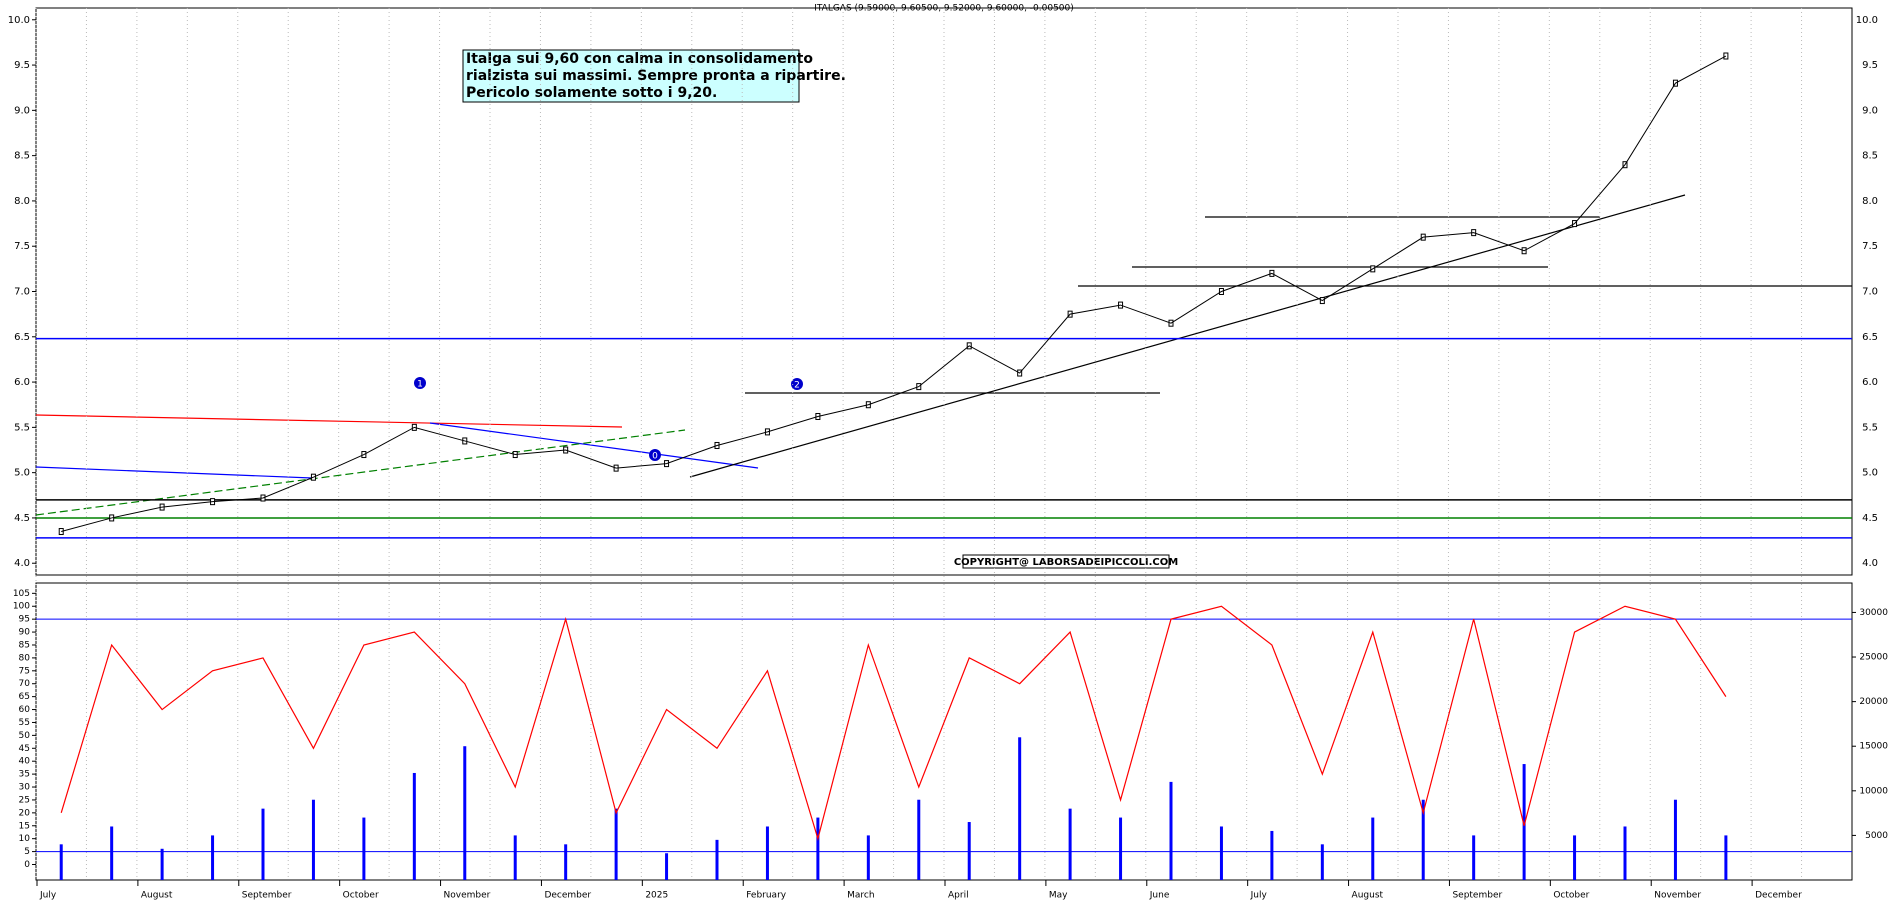  Describe the element at coordinates (1870, 246) in the screenshot. I see `y-tick-label-right: 7.5` at that location.